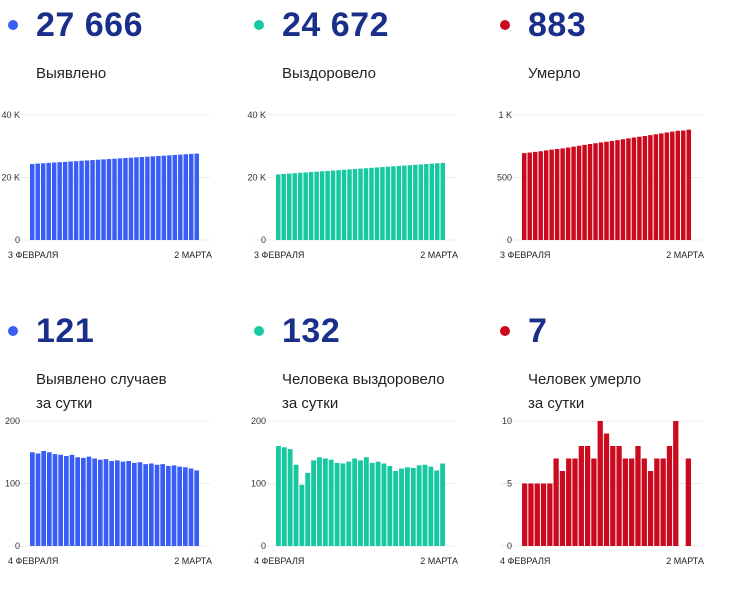 The width and height of the screenshot is (730, 601). What do you see at coordinates (507, 421) in the screenshot?
I see `y-tick-label: 10` at bounding box center [507, 421].